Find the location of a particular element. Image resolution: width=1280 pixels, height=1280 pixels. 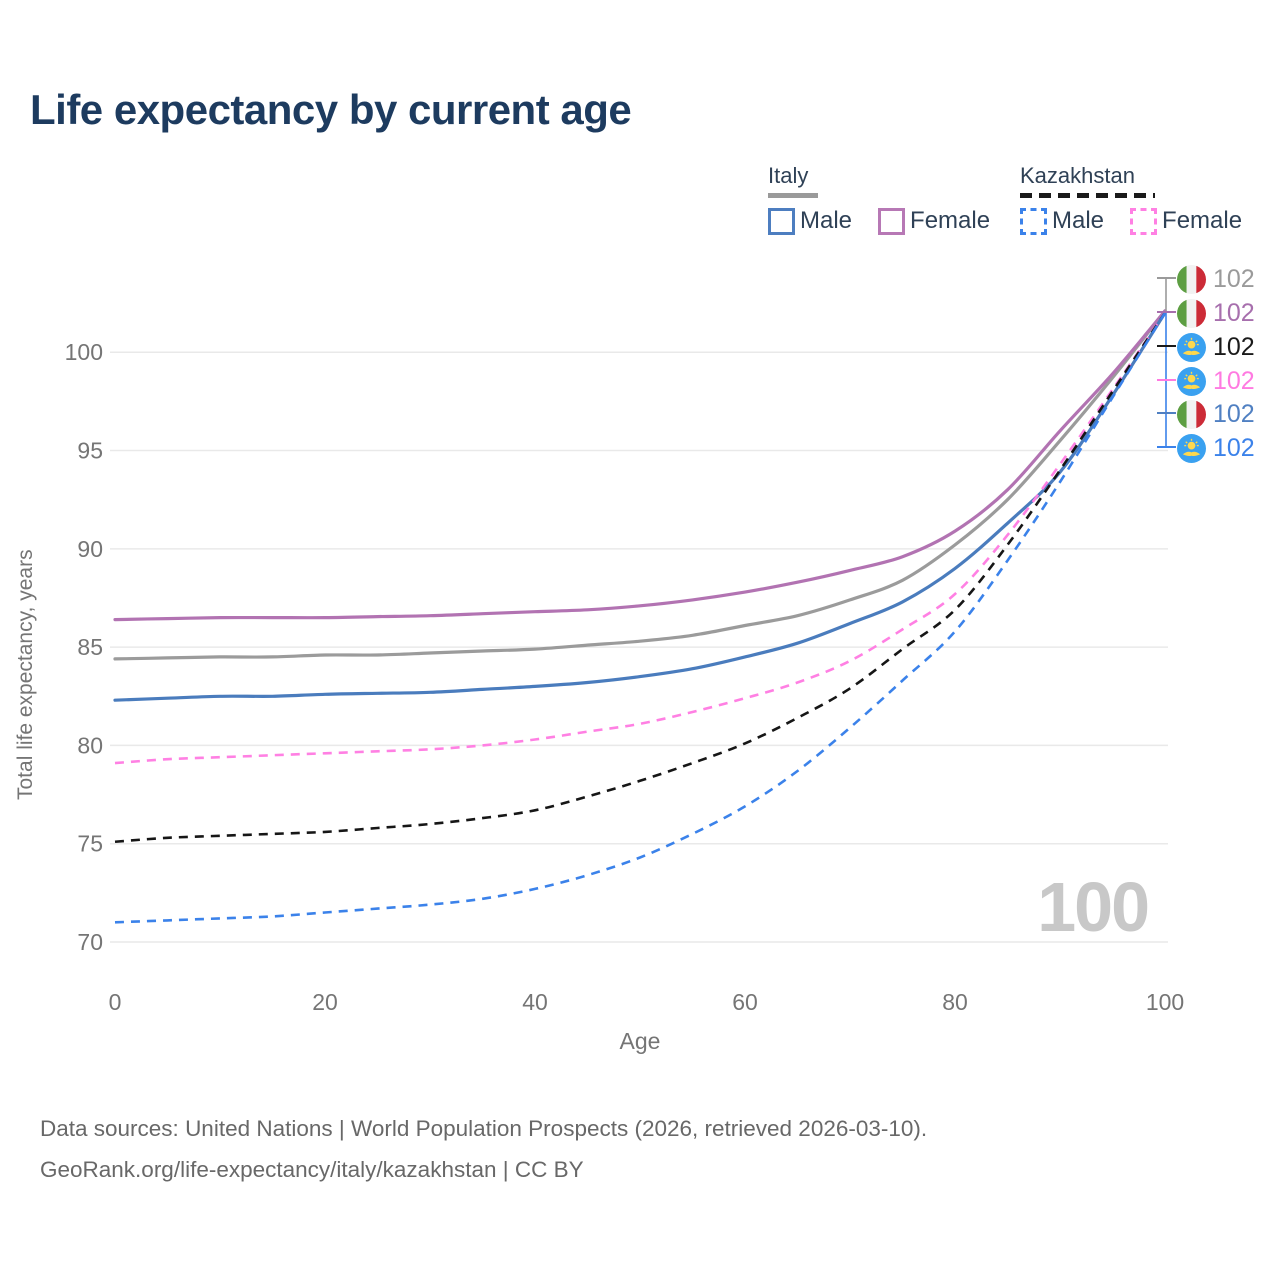

end-label-italy-female: 102 is located at coordinates (1216, 313).